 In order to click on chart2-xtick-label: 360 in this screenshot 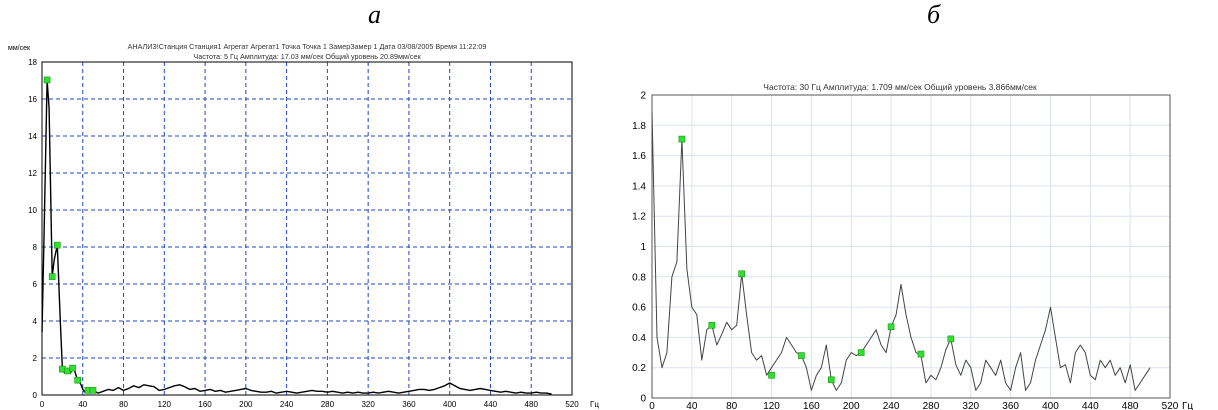, I will do `click(1010, 405)`.